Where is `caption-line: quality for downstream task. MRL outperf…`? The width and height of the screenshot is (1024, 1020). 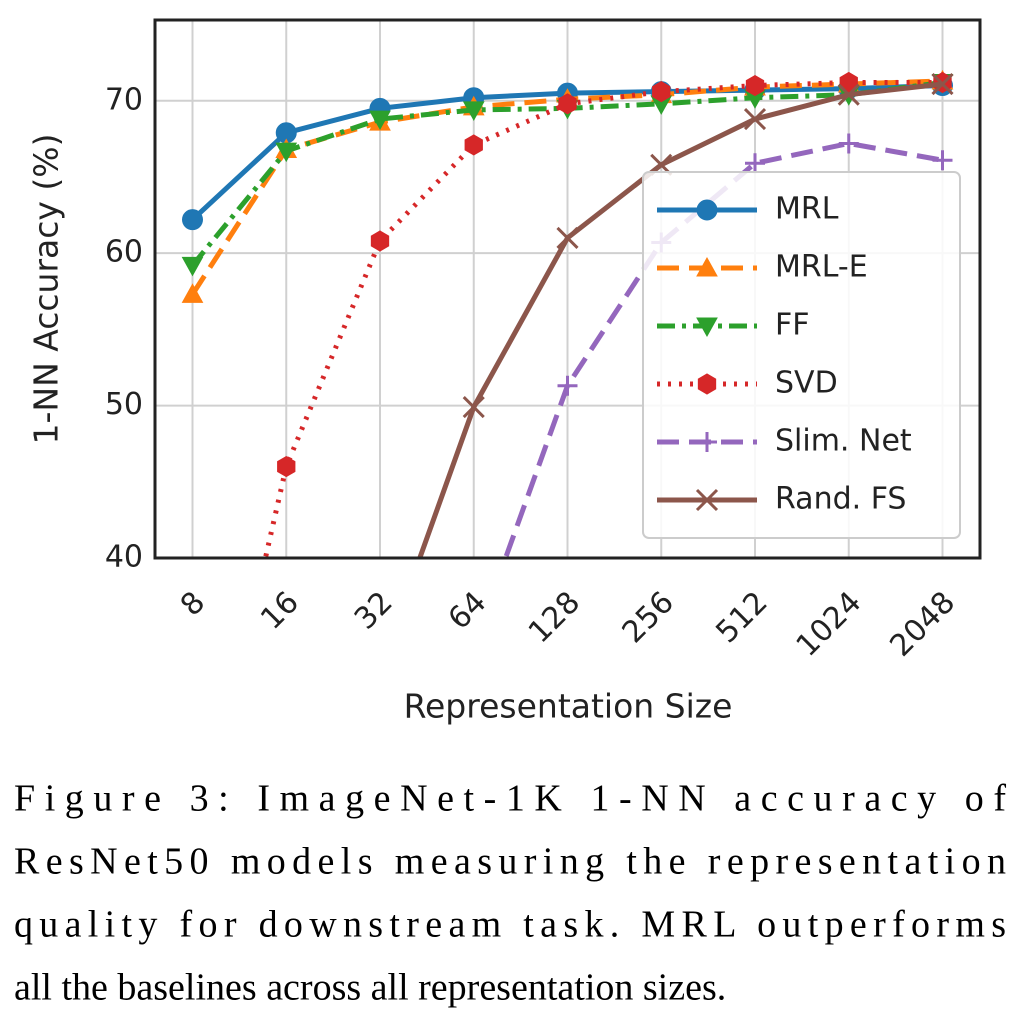 caption-line: quality for downstream task. MRL outperf… is located at coordinates (510, 925).